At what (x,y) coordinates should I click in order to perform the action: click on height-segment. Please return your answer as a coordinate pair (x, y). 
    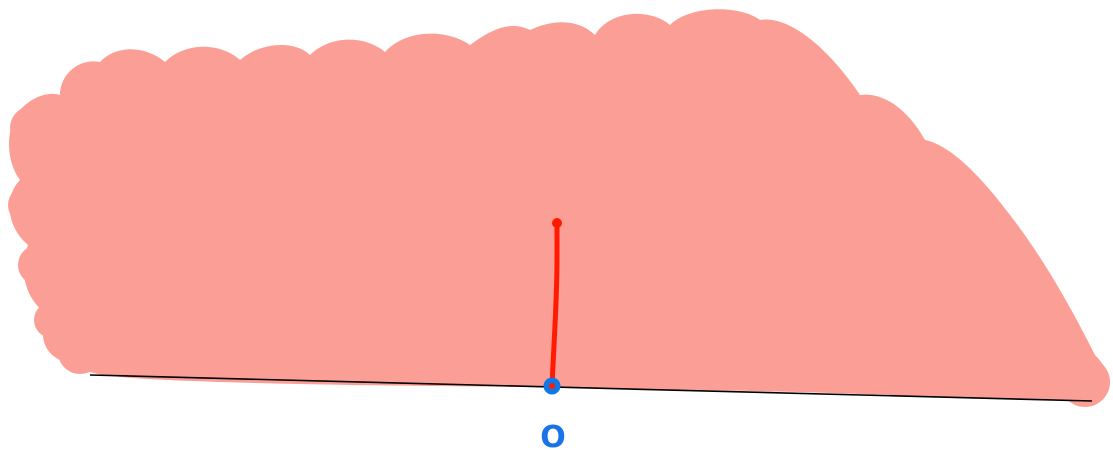
    Looking at the image, I should click on (554, 304).